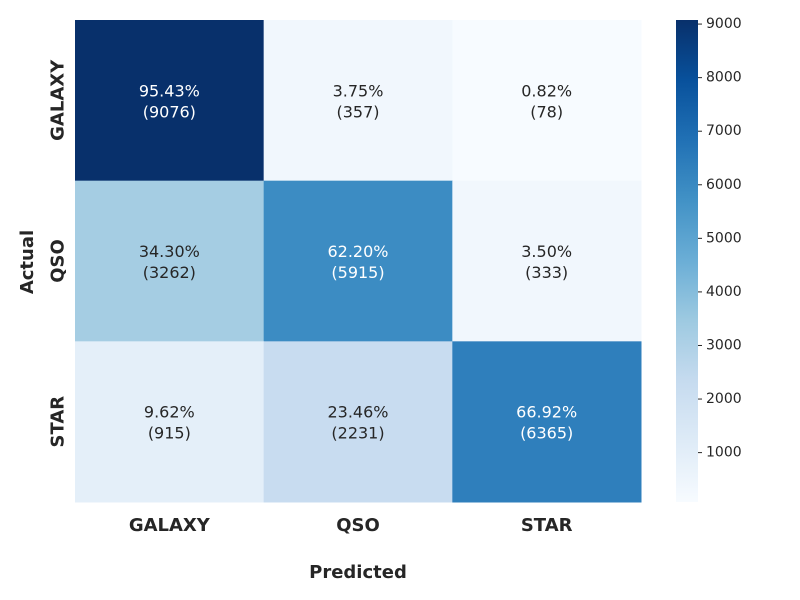 This screenshot has width=800, height=600. I want to click on cell-count-label: (333), so click(546, 272).